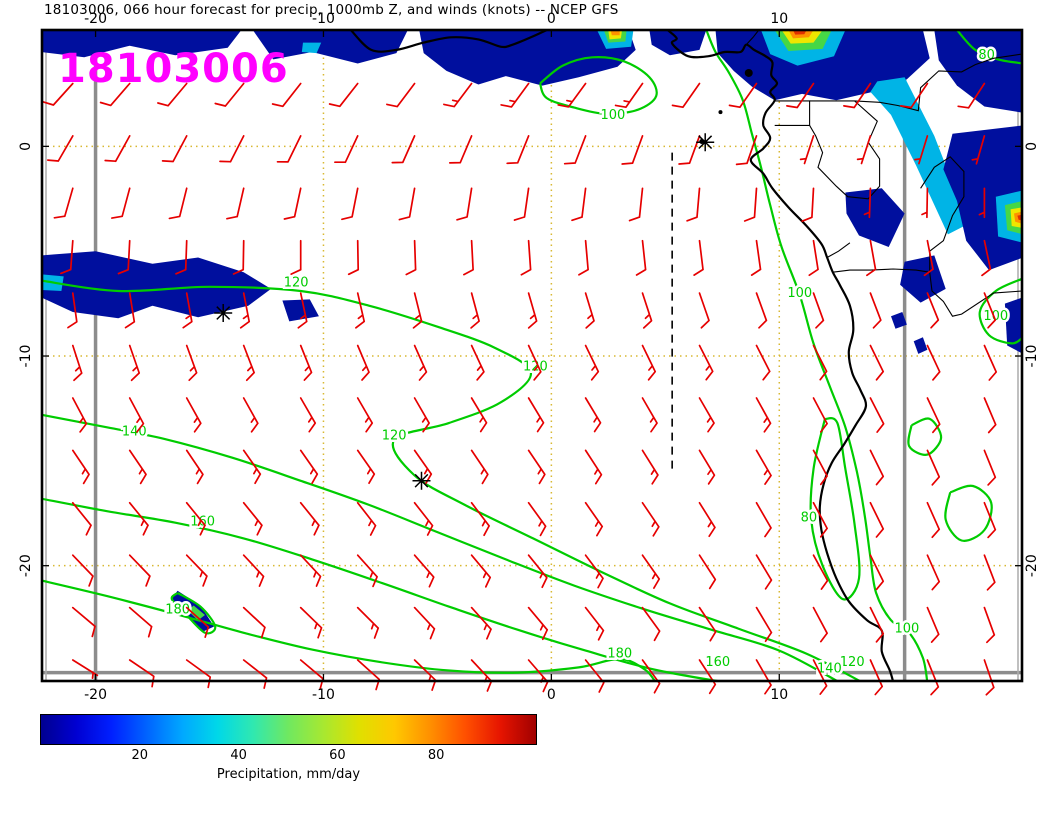  Describe the element at coordinates (779, 19) in the screenshot. I see `lon-tick-label: 10` at that location.